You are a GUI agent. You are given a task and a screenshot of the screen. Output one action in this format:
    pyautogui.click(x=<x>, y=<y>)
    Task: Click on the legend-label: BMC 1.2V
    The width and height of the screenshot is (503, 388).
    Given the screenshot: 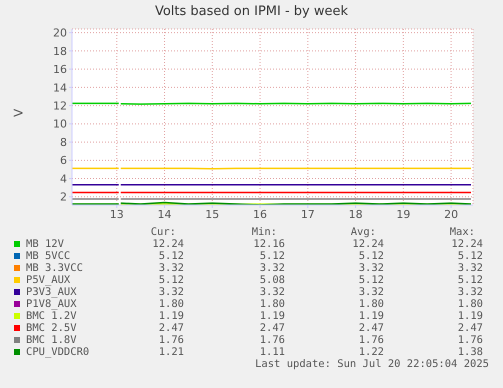 What is the action you would take?
    pyautogui.click(x=51, y=316)
    